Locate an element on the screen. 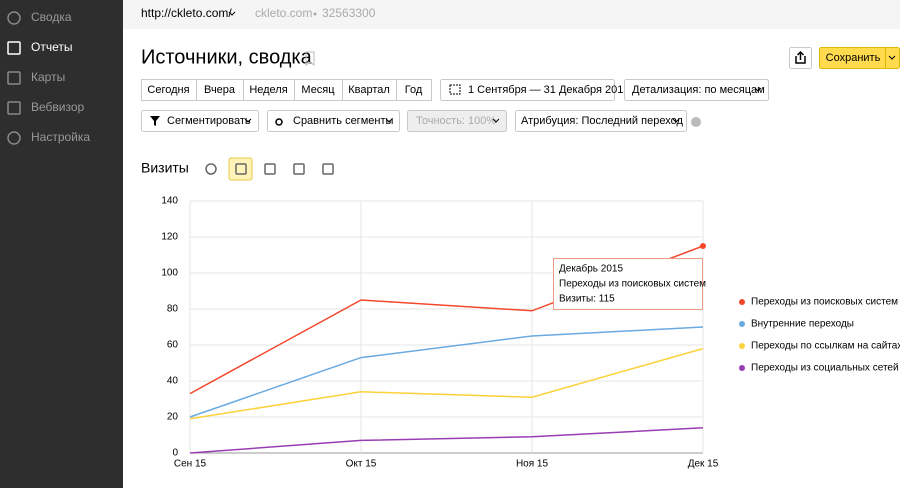  x-tick-label: Сен 15 is located at coordinates (190, 464).